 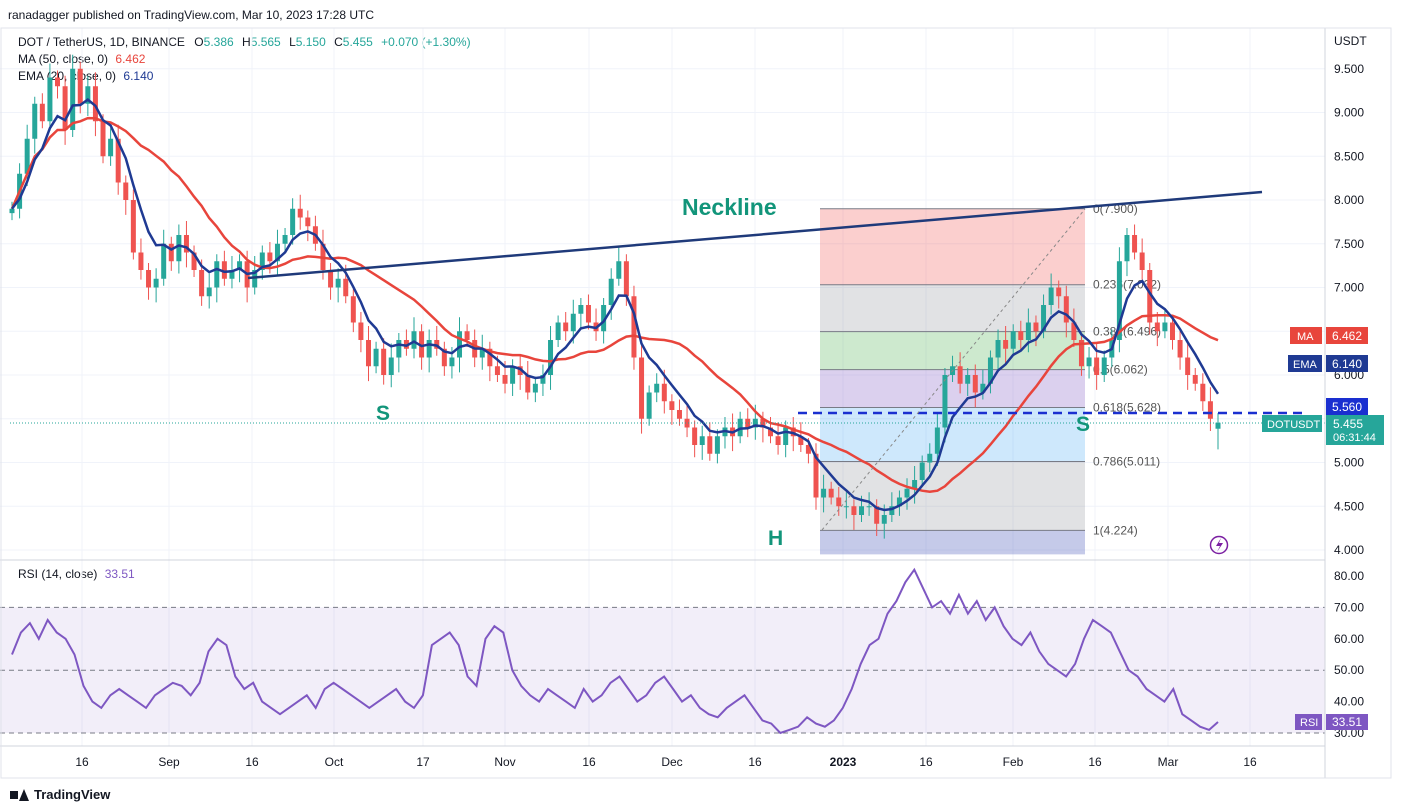 I want to click on price-tick-label: 7.000, so click(x=1349, y=288).